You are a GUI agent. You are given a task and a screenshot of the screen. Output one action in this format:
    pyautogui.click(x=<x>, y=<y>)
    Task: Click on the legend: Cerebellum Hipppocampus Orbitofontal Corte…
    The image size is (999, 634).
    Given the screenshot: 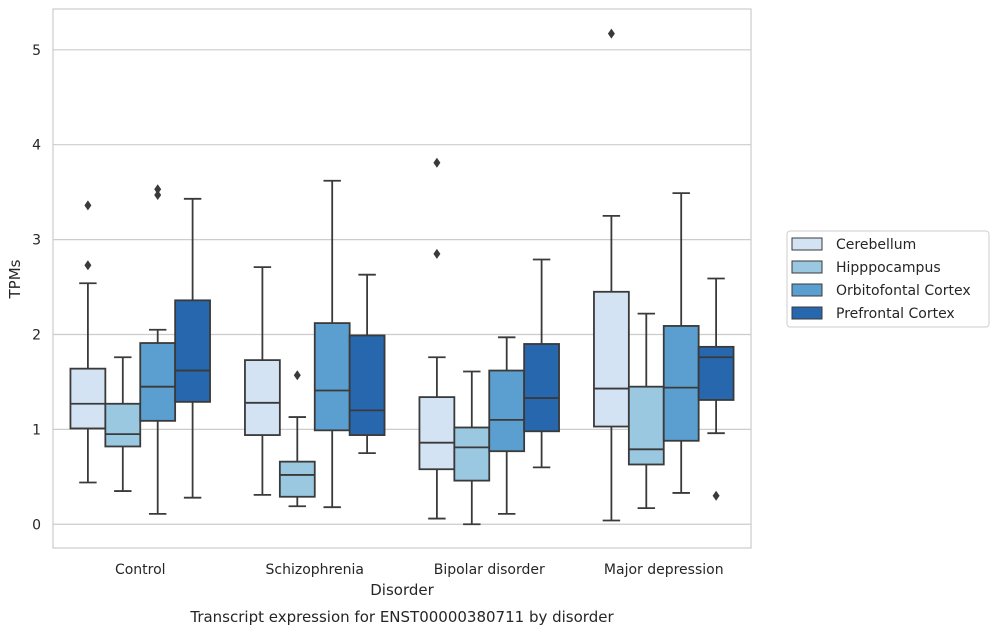 What is the action you would take?
    pyautogui.click(x=888, y=279)
    